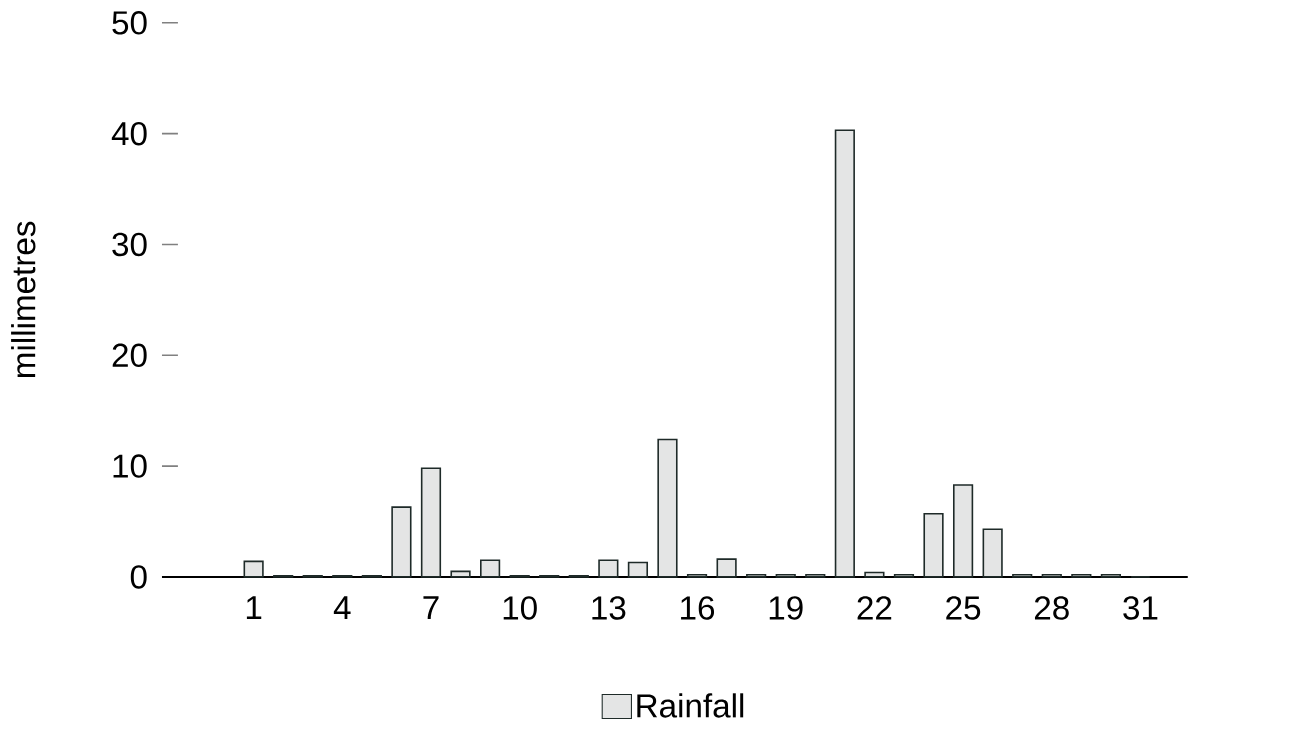  I want to click on x-tick-label: 19, so click(786, 608).